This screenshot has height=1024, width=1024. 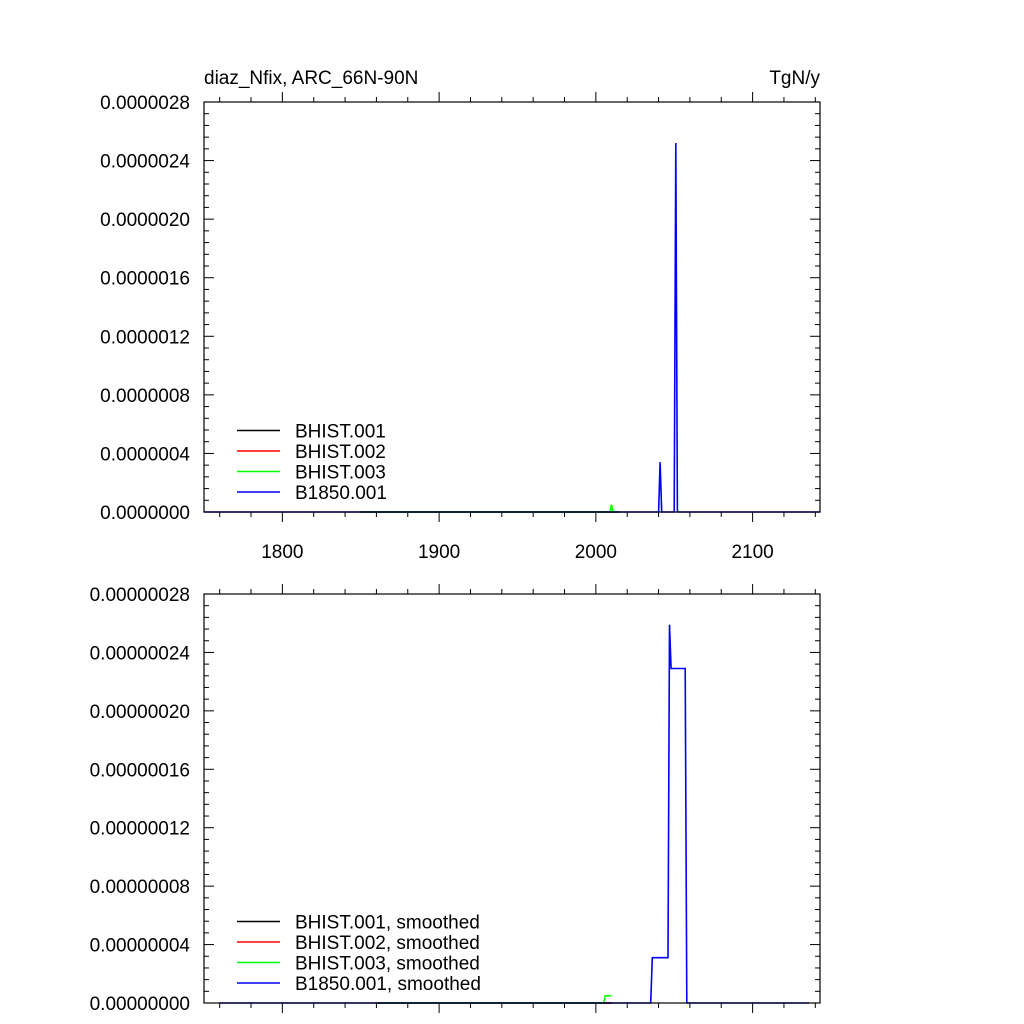 I want to click on y-tick-label: 0.0000020, so click(x=145, y=220).